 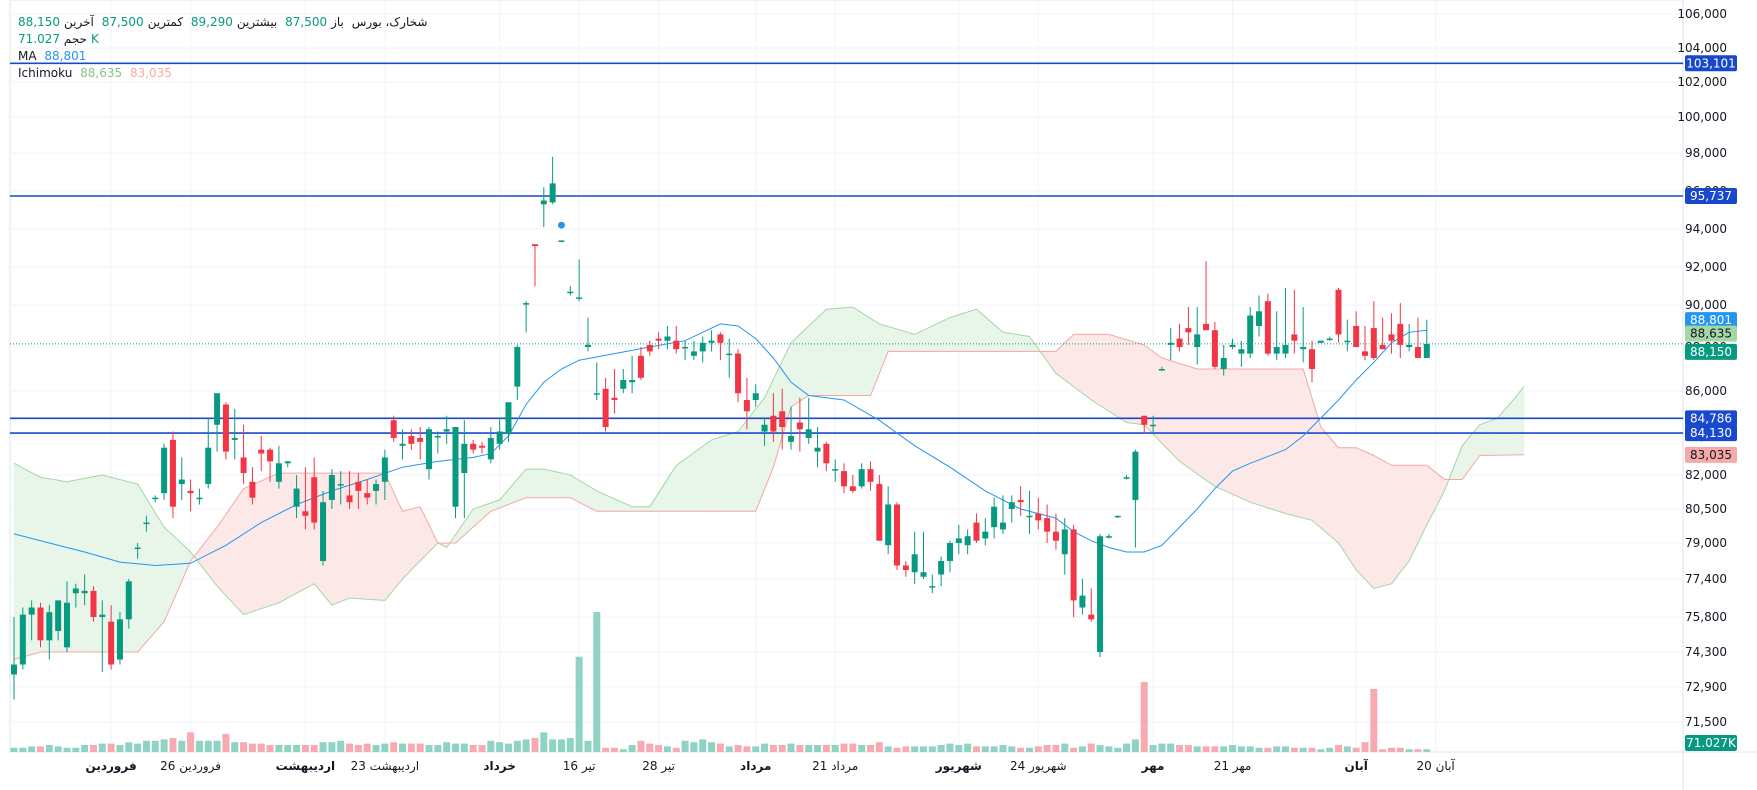 I want to click on legend-ichimoku-label: Ichimoku, so click(x=45, y=73).